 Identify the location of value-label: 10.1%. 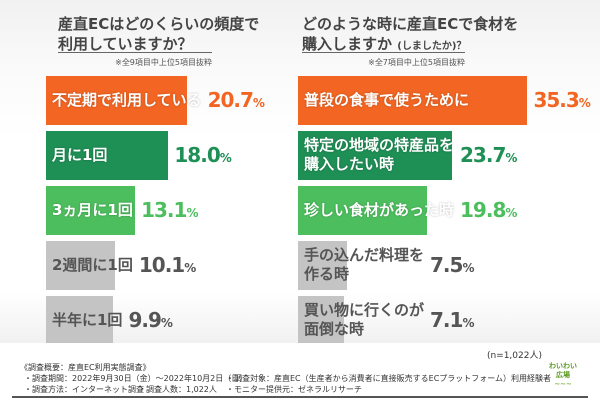
(167, 265).